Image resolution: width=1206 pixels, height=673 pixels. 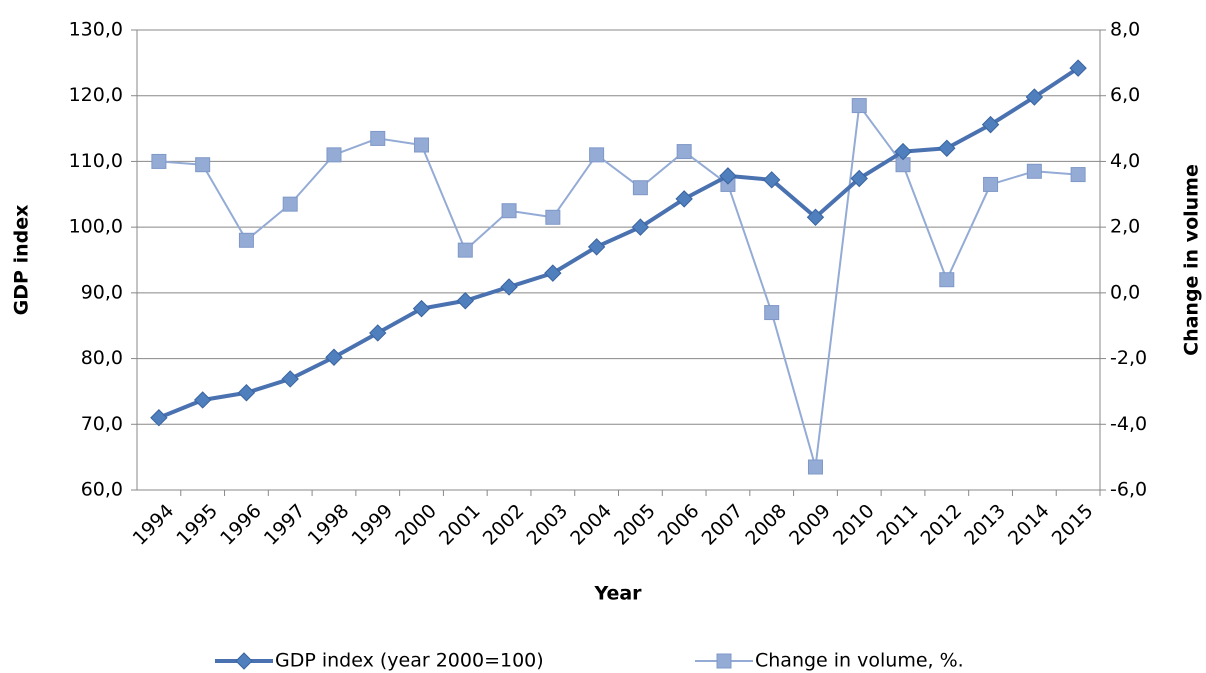 What do you see at coordinates (635, 525) in the screenshot?
I see `x-tick-label: 2005` at bounding box center [635, 525].